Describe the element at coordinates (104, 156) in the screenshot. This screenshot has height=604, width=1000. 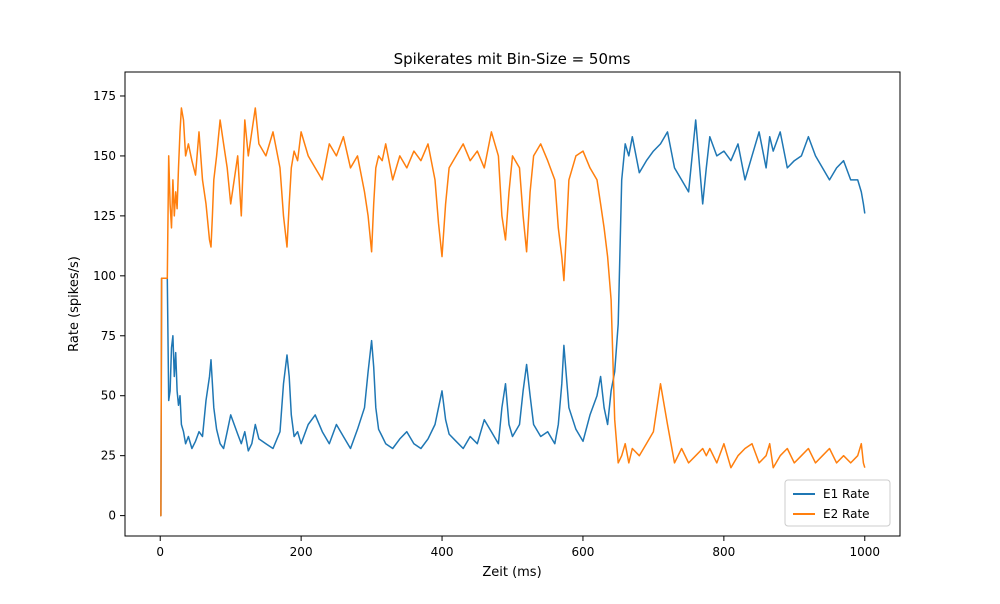
I see `y-tick-label: 150` at that location.